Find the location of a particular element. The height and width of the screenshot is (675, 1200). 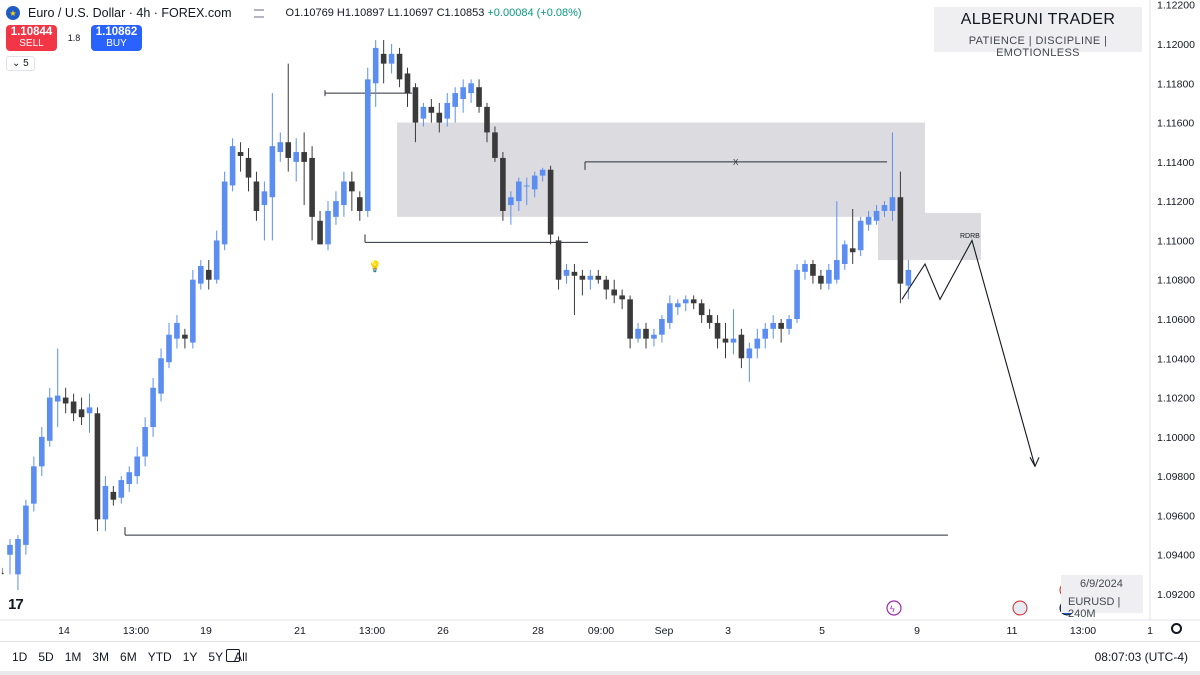

range-3m: 3M is located at coordinates (101, 657).